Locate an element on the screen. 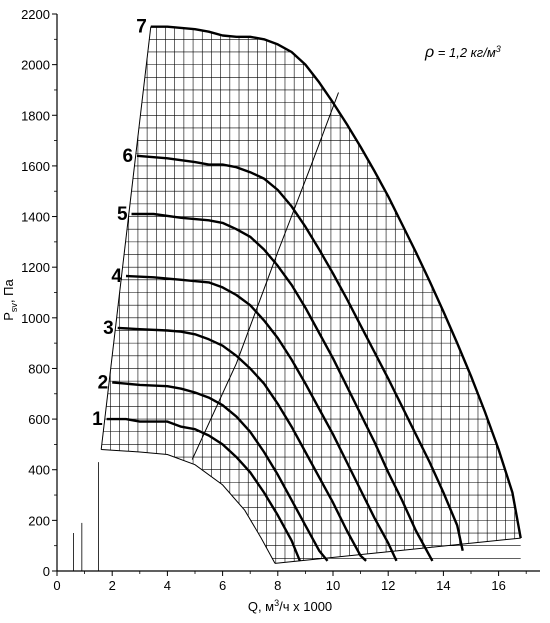 This screenshot has width=550, height=623. x-tick-label-10: 10 is located at coordinates (333, 585).